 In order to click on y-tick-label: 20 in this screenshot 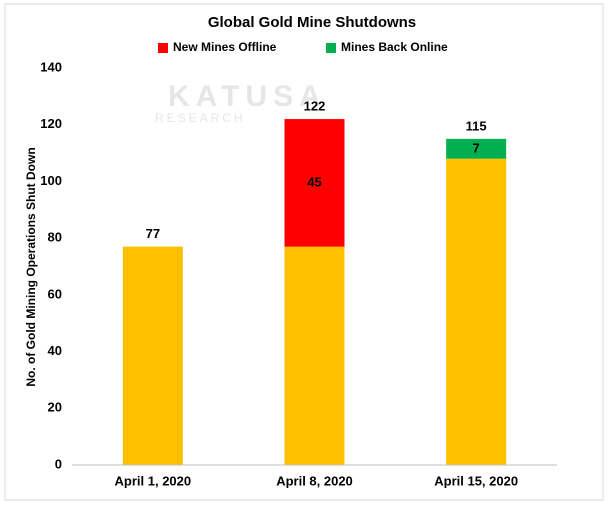, I will do `click(55, 407)`.